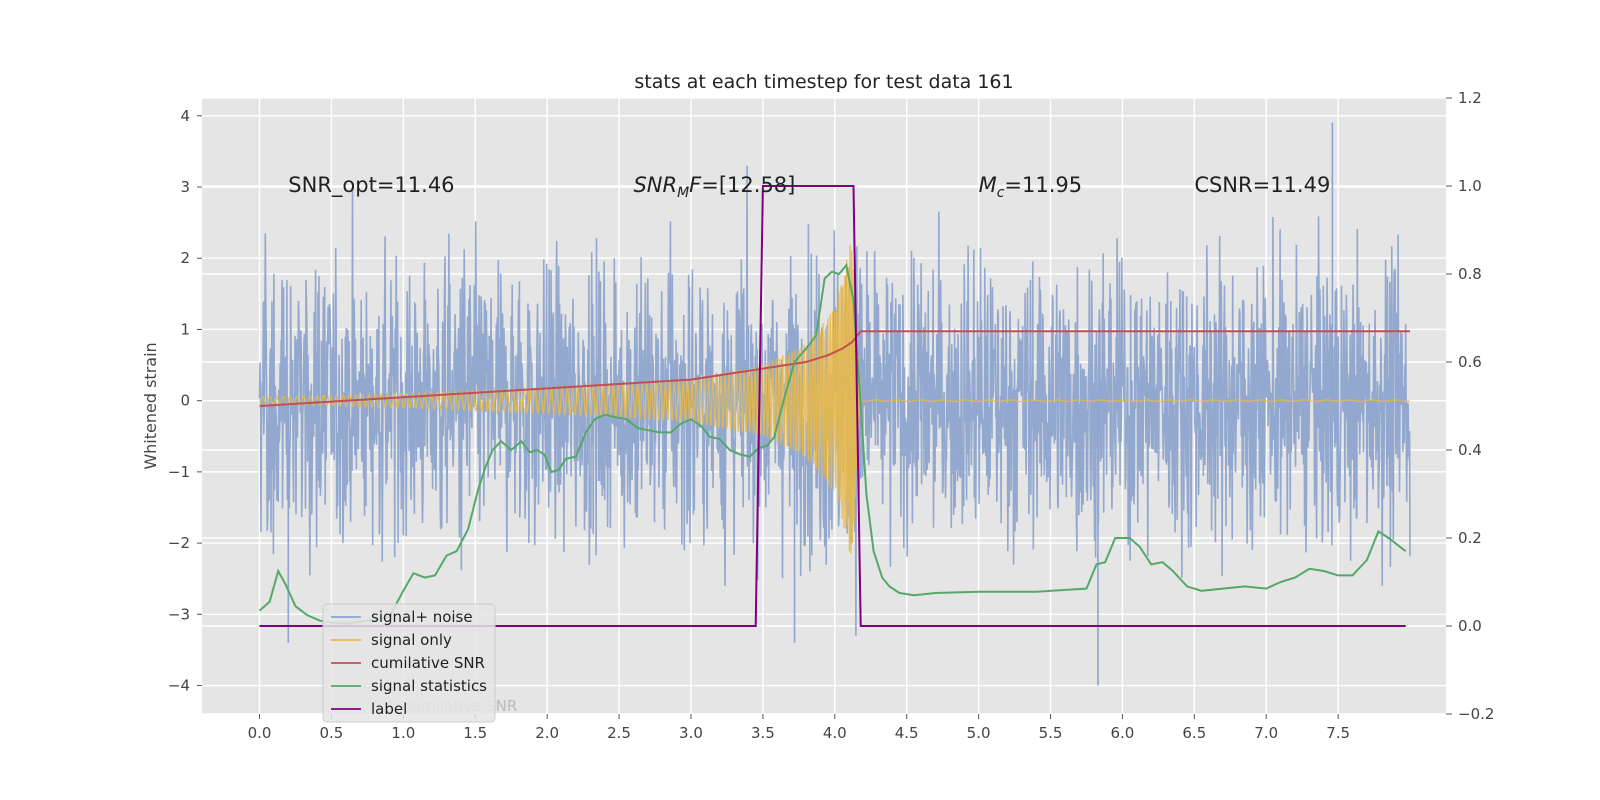  Describe the element at coordinates (547, 733) in the screenshot. I see `x-tick-label: 2.0` at that location.